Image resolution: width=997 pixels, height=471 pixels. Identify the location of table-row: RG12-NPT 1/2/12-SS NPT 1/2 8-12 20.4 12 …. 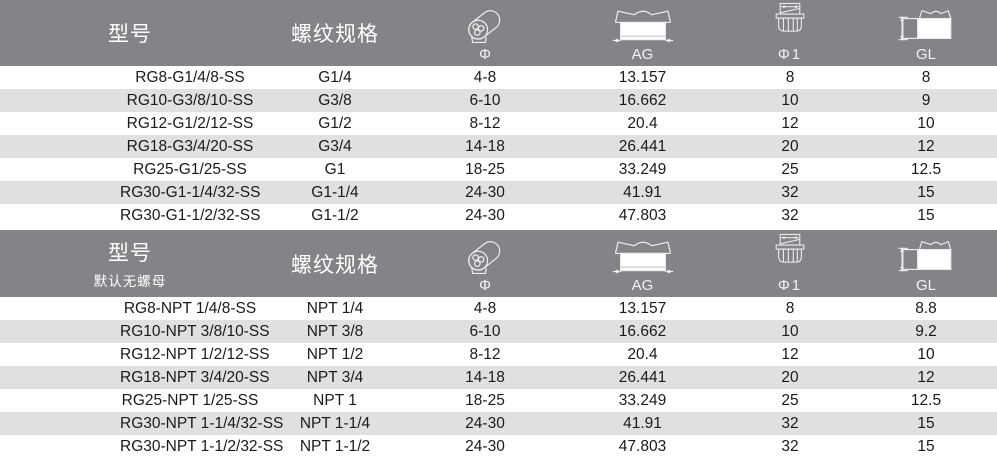
(498, 354).